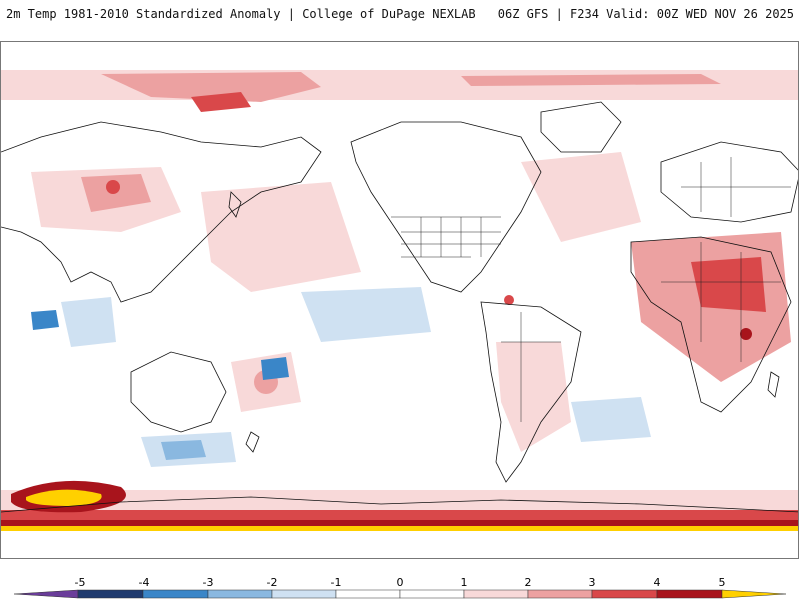 The width and height of the screenshot is (800, 600). I want to click on south-america-hotspot, so click(509, 300).